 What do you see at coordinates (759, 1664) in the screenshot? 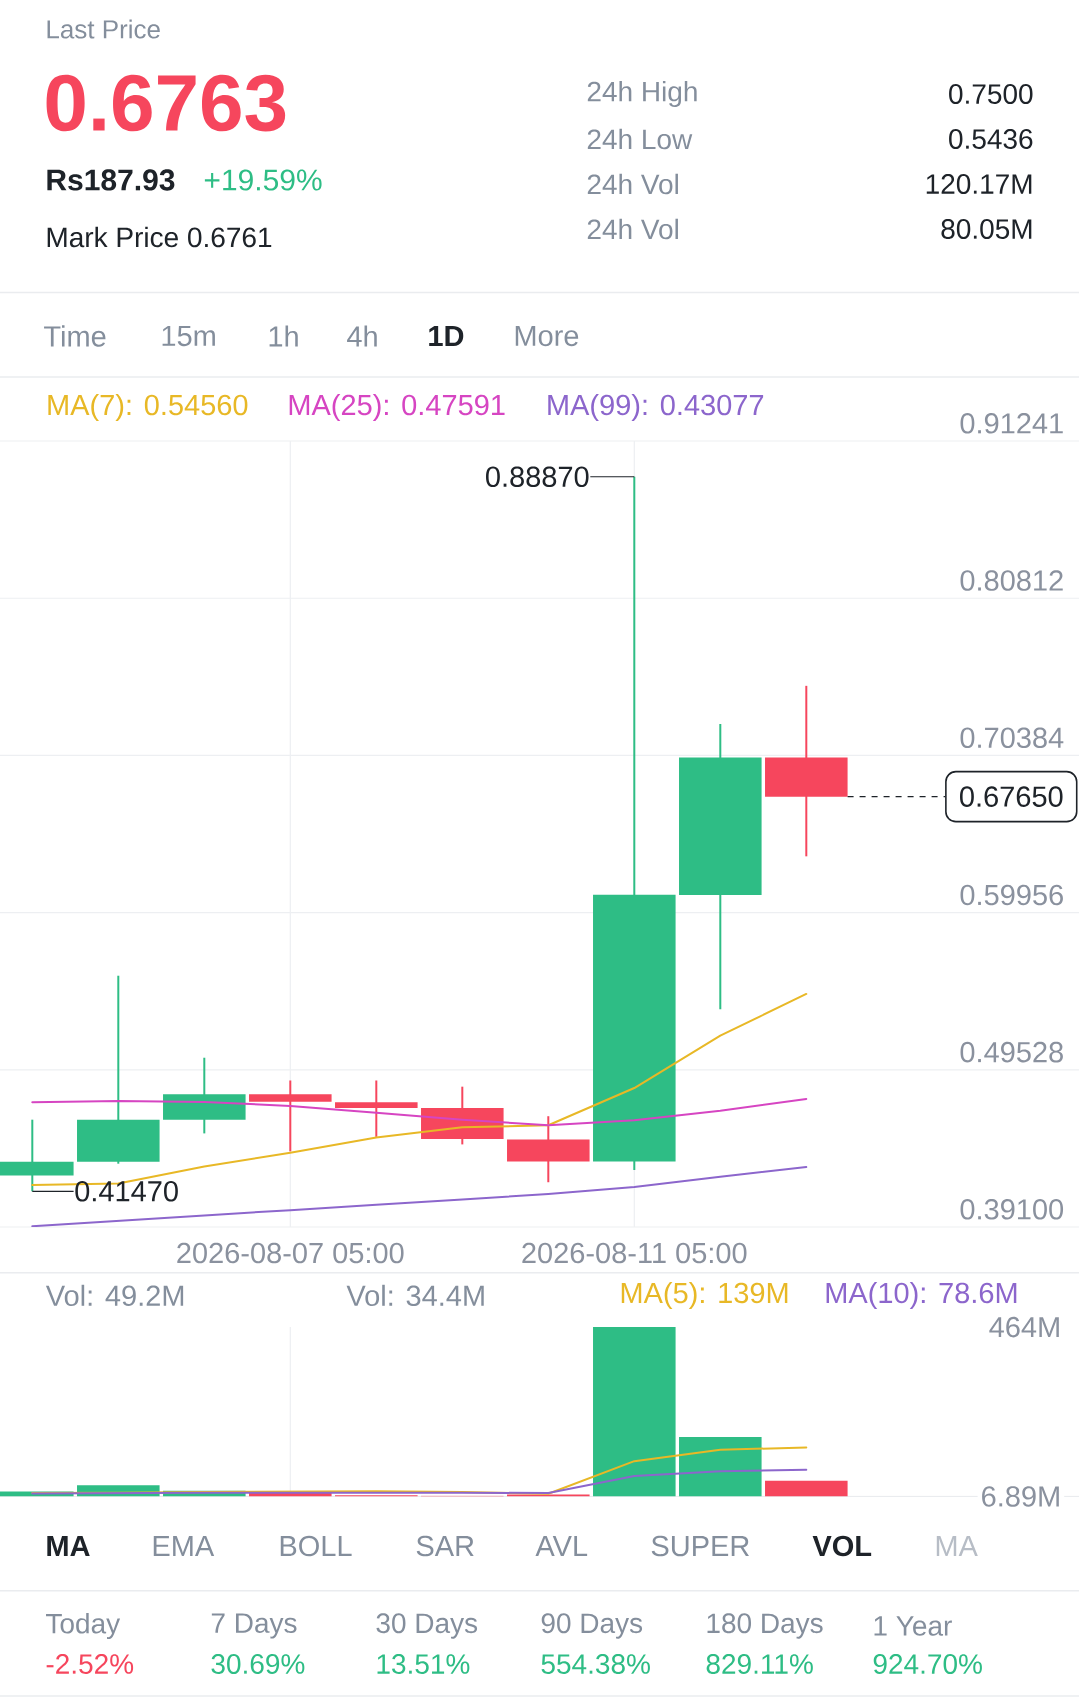
I see `text: 829.11%` at bounding box center [759, 1664].